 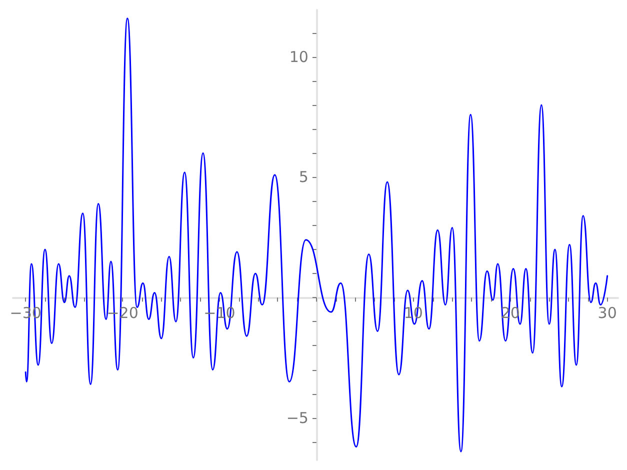 What do you see at coordinates (297, 417) in the screenshot?
I see `y-tick-label: −5` at bounding box center [297, 417].